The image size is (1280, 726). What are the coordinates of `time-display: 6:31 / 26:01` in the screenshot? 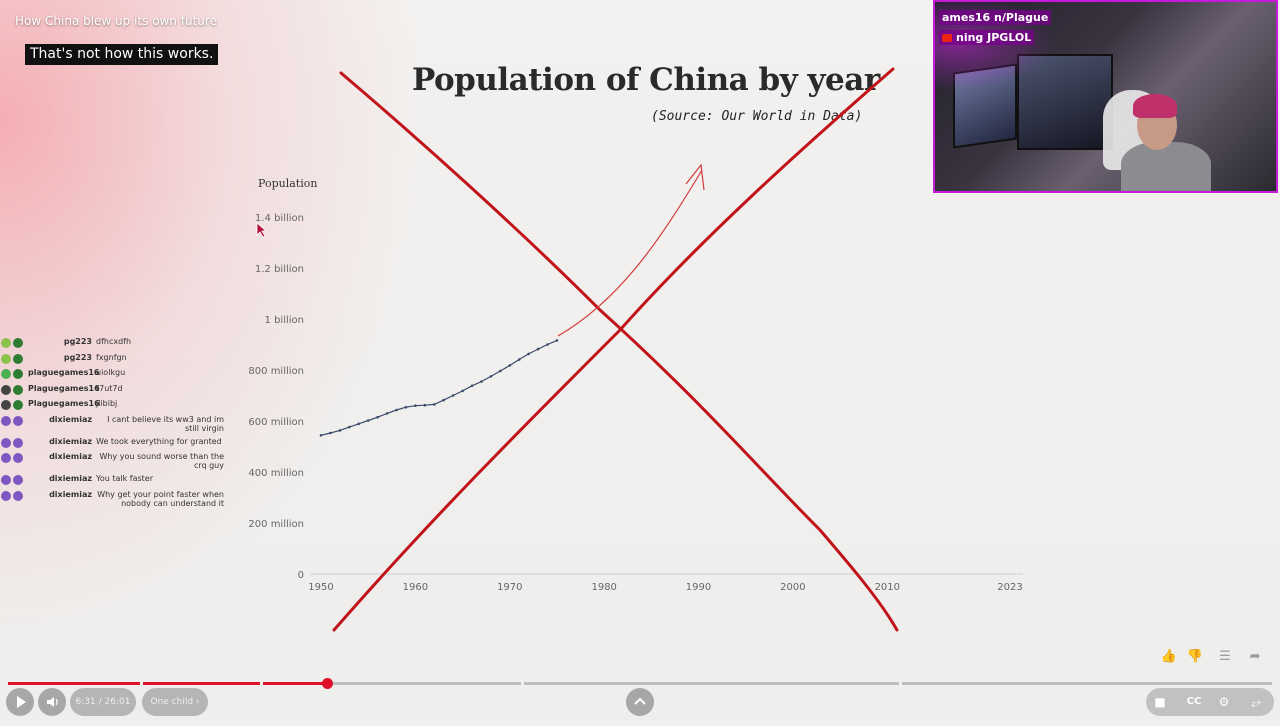 It's located at (103, 702).